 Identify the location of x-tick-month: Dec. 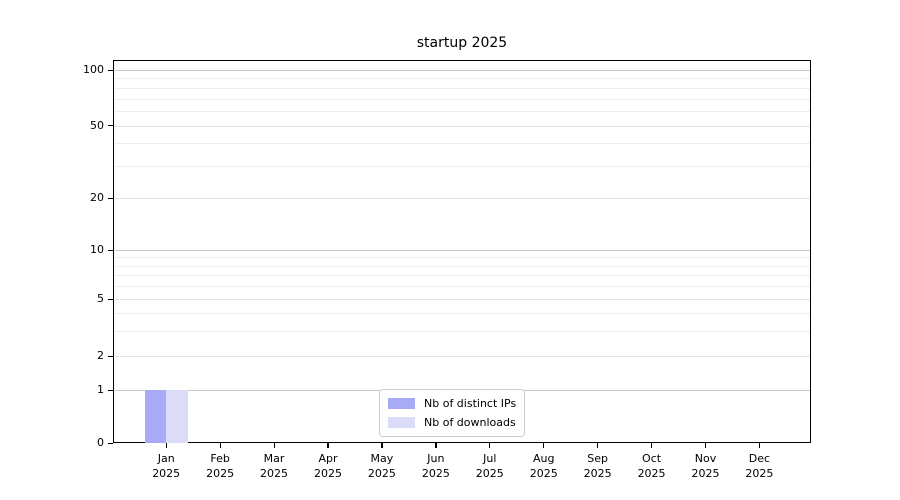
(759, 458).